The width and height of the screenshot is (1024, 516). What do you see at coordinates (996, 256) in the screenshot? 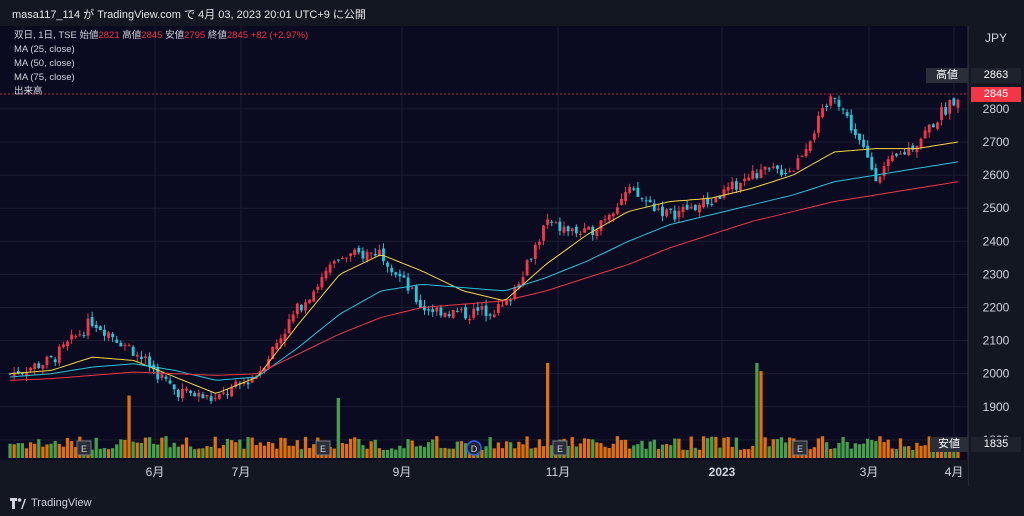
I see `price-axis` at bounding box center [996, 256].